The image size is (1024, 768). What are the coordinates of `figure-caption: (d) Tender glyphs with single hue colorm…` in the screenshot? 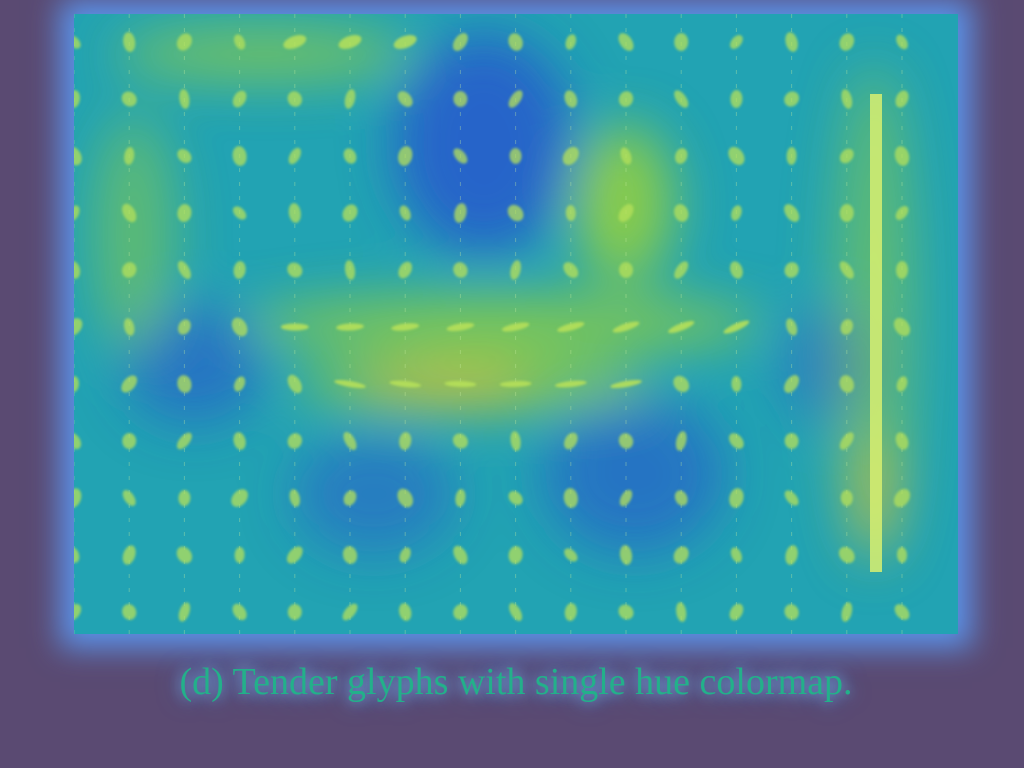 It's located at (516, 682).